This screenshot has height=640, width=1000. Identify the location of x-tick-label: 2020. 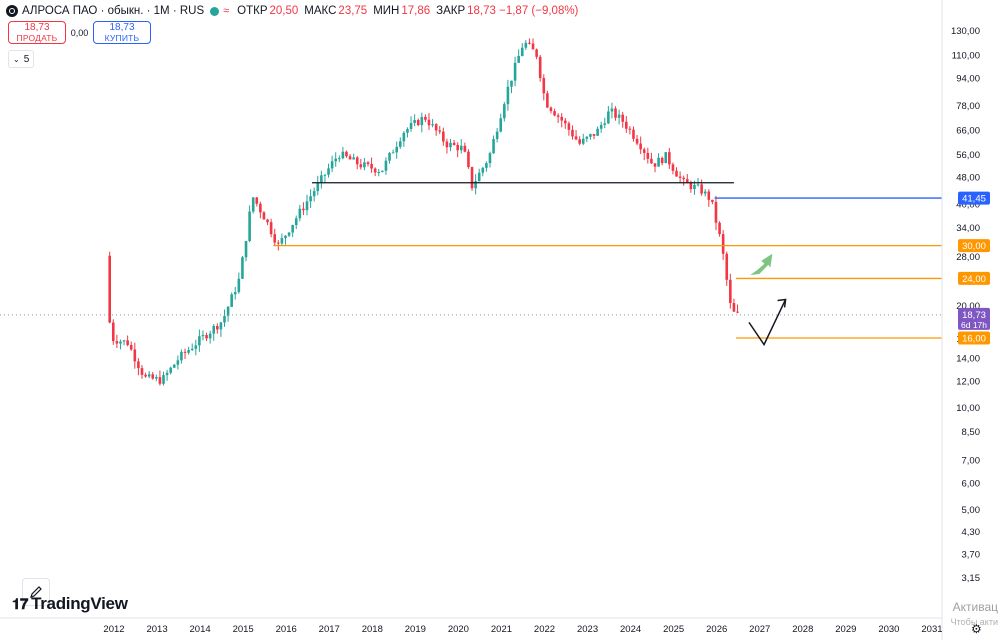
(458, 629).